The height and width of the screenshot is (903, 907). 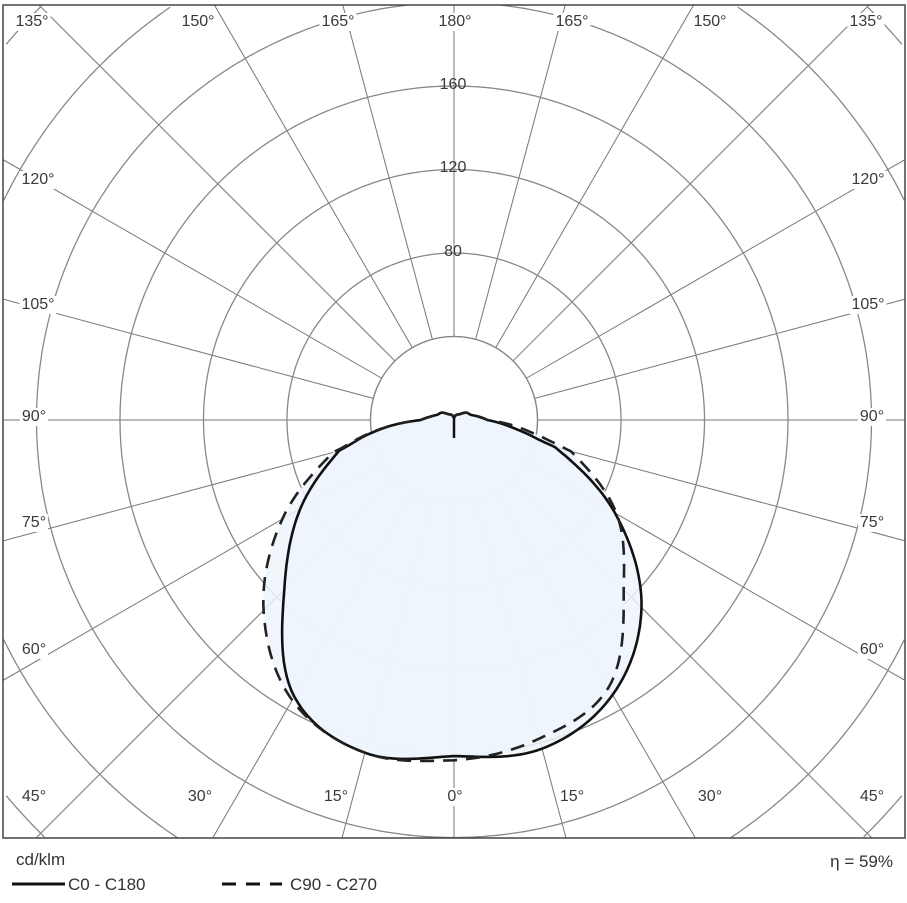 I want to click on angle-label: 180°, so click(x=455, y=22).